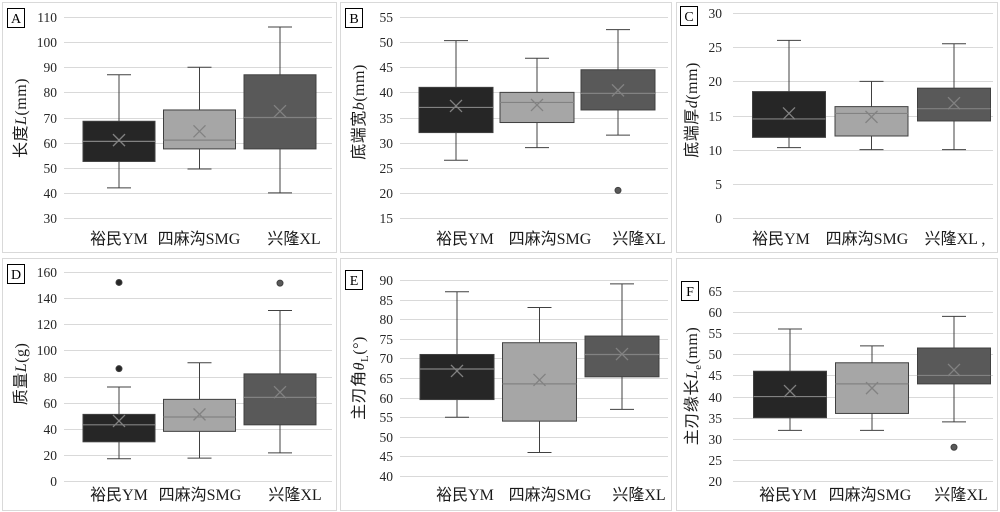 The width and height of the screenshot is (1000, 512). What do you see at coordinates (21, 121) in the screenshot?
I see `y-axis-title-variable: L` at bounding box center [21, 121].